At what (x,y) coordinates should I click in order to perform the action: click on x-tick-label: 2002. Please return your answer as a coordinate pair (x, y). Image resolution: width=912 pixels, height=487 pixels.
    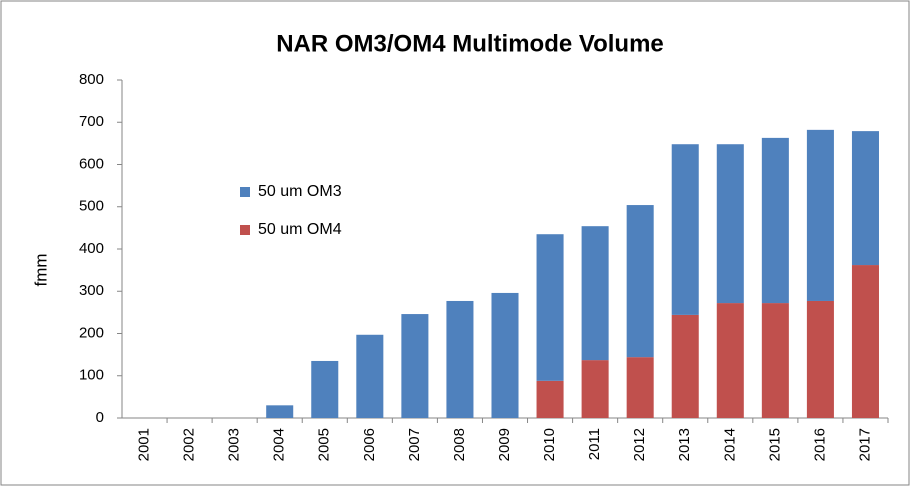
    Looking at the image, I should click on (189, 444).